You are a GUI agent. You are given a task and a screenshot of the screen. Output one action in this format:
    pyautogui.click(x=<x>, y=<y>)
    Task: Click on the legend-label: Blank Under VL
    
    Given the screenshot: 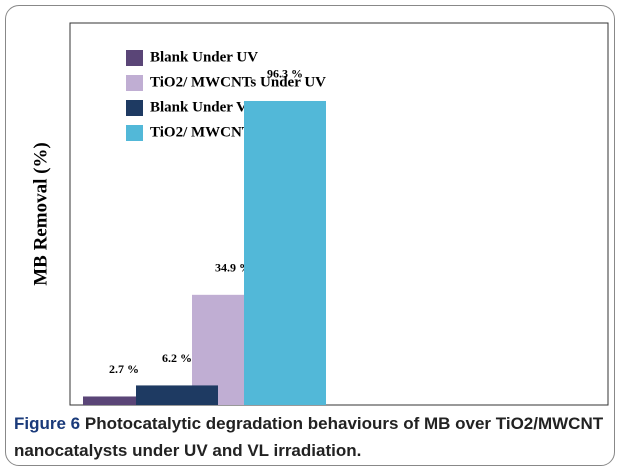 What is the action you would take?
    pyautogui.click(x=203, y=107)
    